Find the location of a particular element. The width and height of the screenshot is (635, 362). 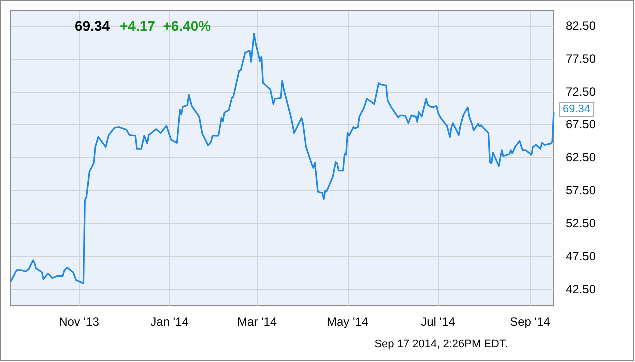

x-tick-label: Mar '14 is located at coordinates (257, 322).